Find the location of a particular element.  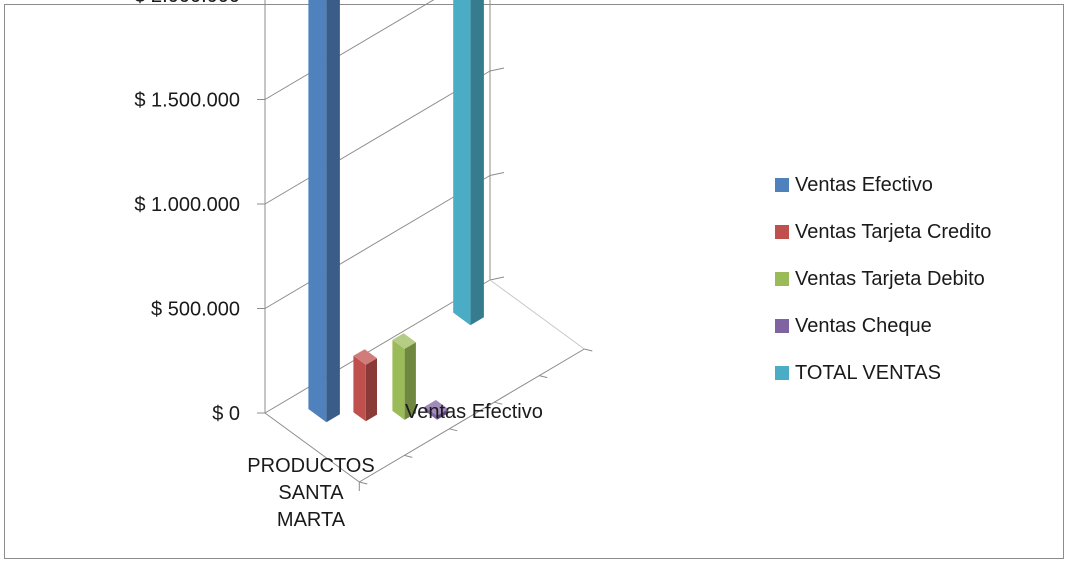

category-label: SANTA is located at coordinates (311, 493).